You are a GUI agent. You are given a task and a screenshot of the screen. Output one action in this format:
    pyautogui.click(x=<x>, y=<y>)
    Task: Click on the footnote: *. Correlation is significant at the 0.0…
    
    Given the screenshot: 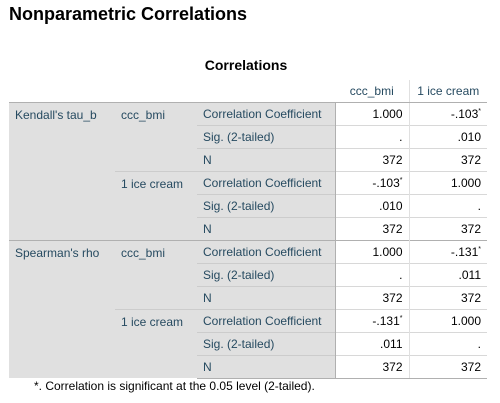 What is the action you would take?
    pyautogui.click(x=174, y=386)
    